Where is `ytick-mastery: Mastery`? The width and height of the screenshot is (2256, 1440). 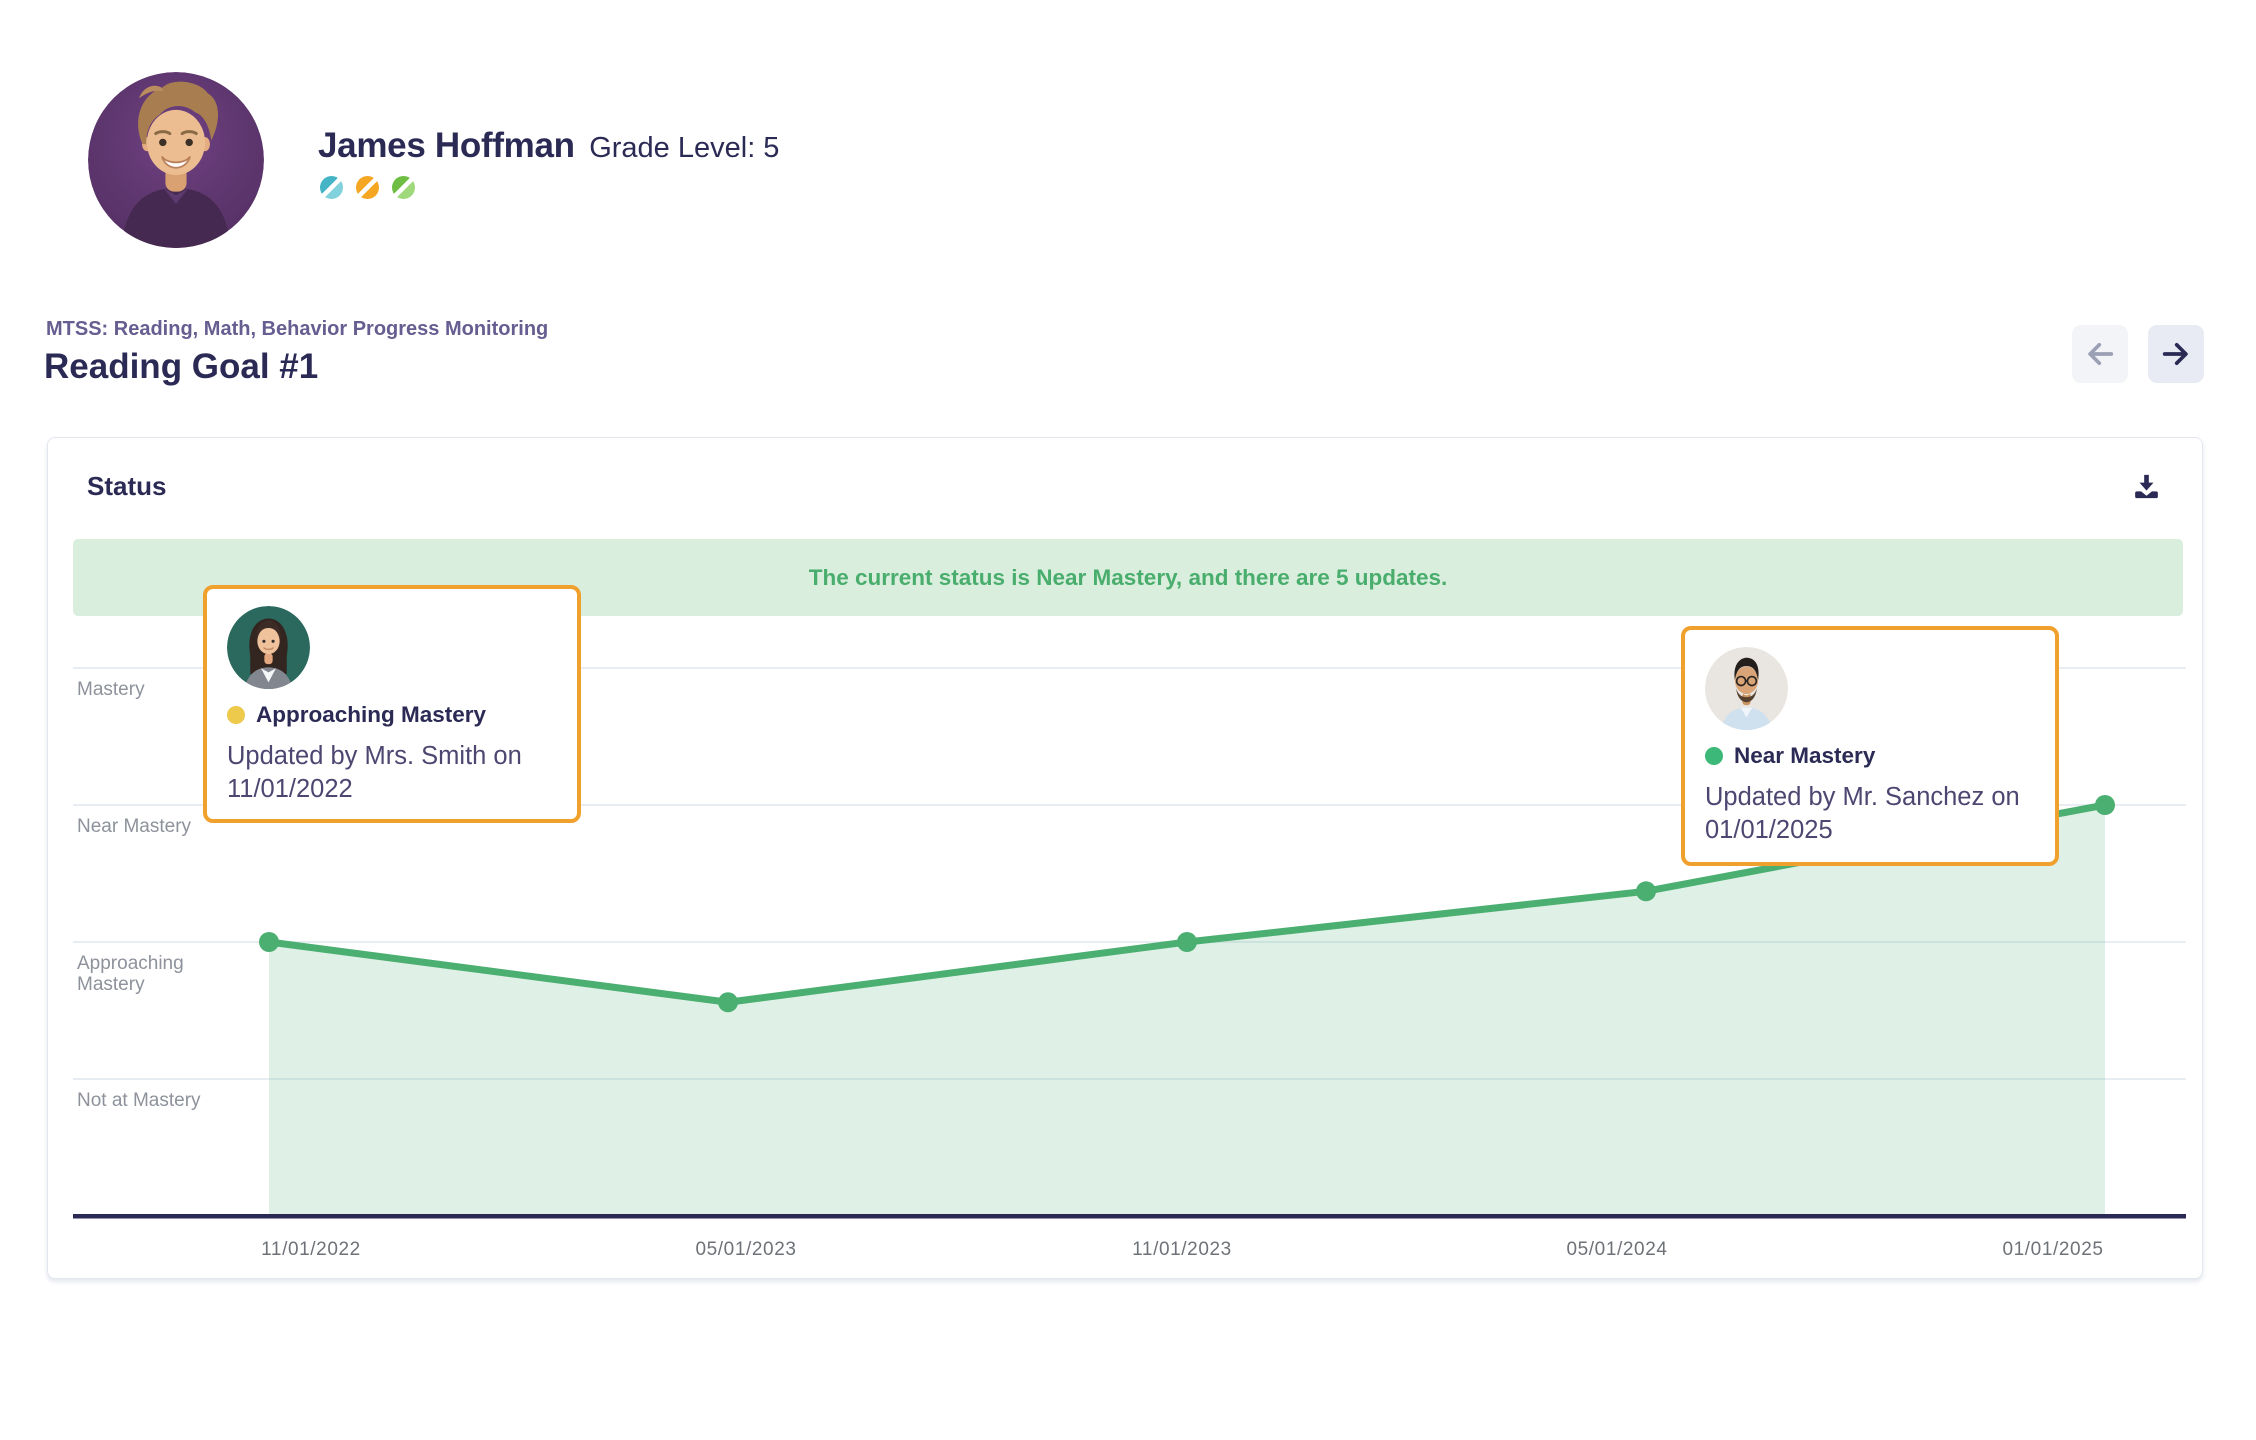
ytick-mastery: Mastery is located at coordinates (111, 689).